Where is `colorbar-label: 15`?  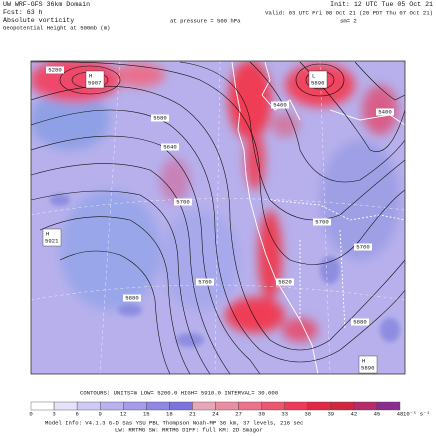 colorbar-label: 15 is located at coordinates (146, 413).